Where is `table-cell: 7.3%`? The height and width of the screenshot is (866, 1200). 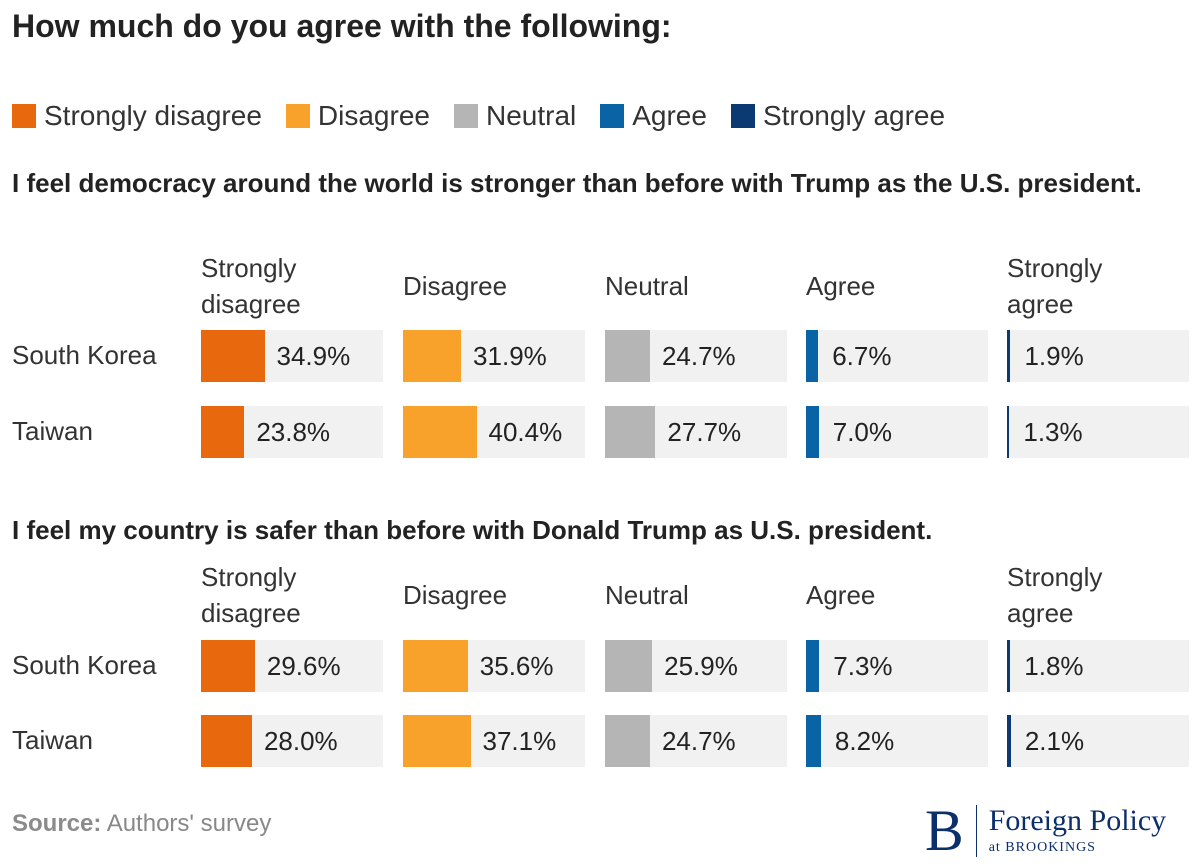 table-cell: 7.3% is located at coordinates (897, 666).